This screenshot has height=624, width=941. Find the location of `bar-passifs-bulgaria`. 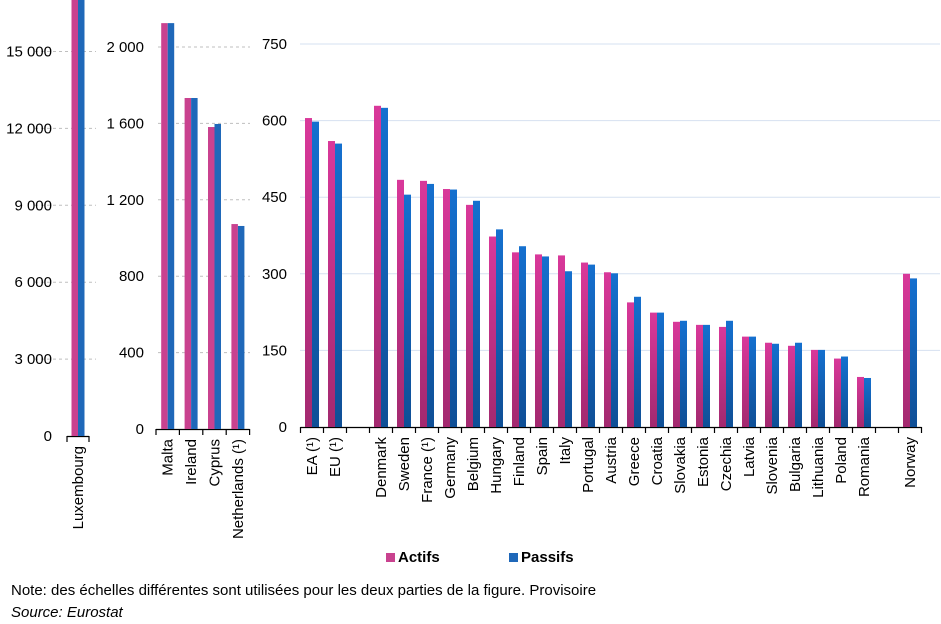

bar-passifs-bulgaria is located at coordinates (798, 384).